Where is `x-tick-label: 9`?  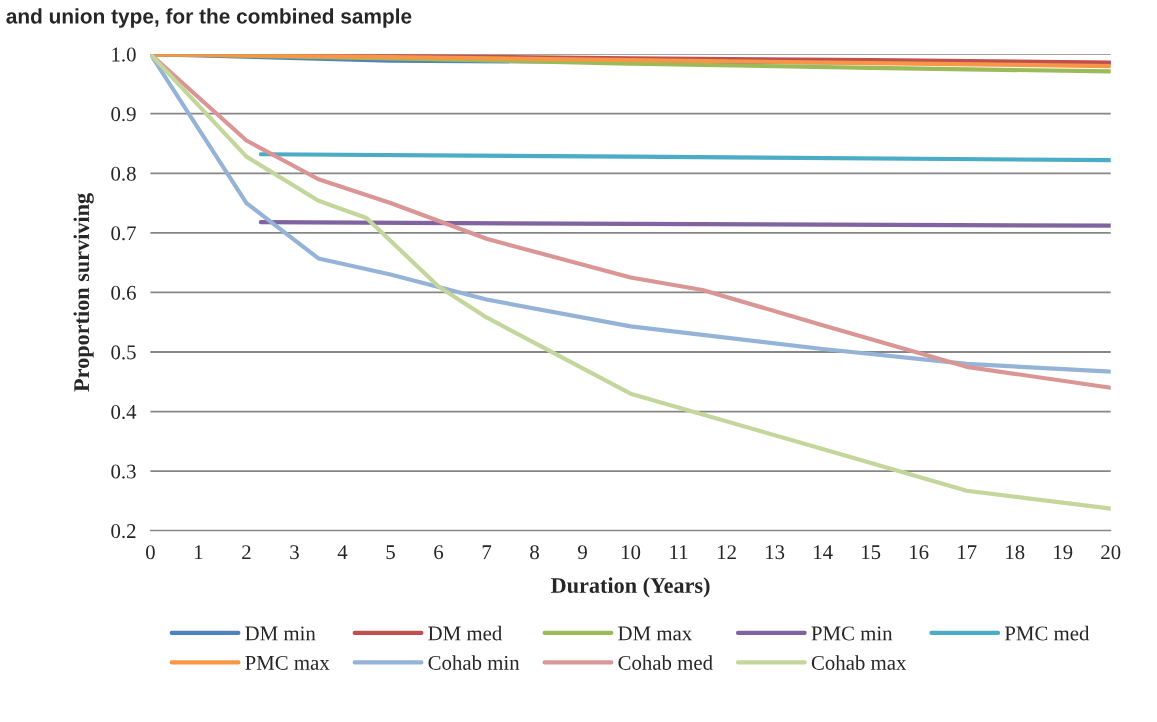
x-tick-label: 9 is located at coordinates (582, 552).